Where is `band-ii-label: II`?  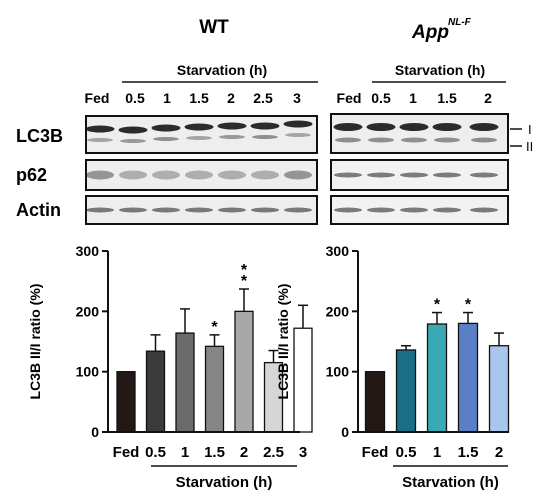 band-ii-label: II is located at coordinates (529, 146).